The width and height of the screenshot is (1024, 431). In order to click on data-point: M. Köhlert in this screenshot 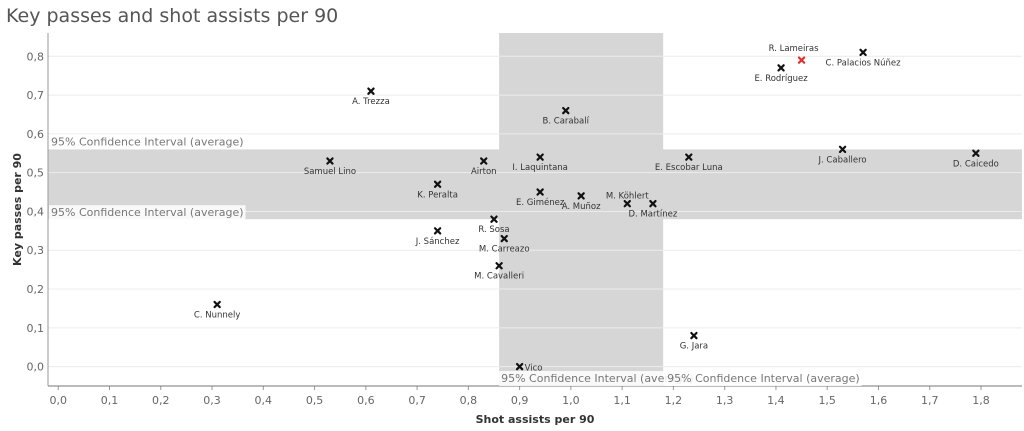, I will do `click(628, 200)`.